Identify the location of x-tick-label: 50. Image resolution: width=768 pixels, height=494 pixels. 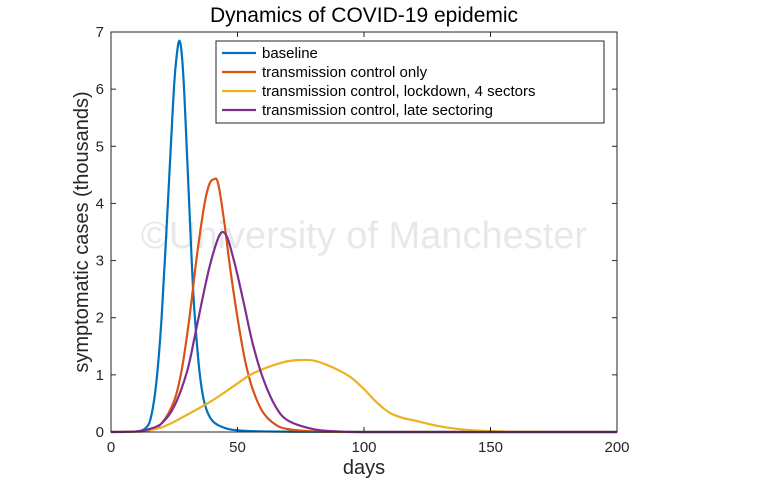
(237, 447).